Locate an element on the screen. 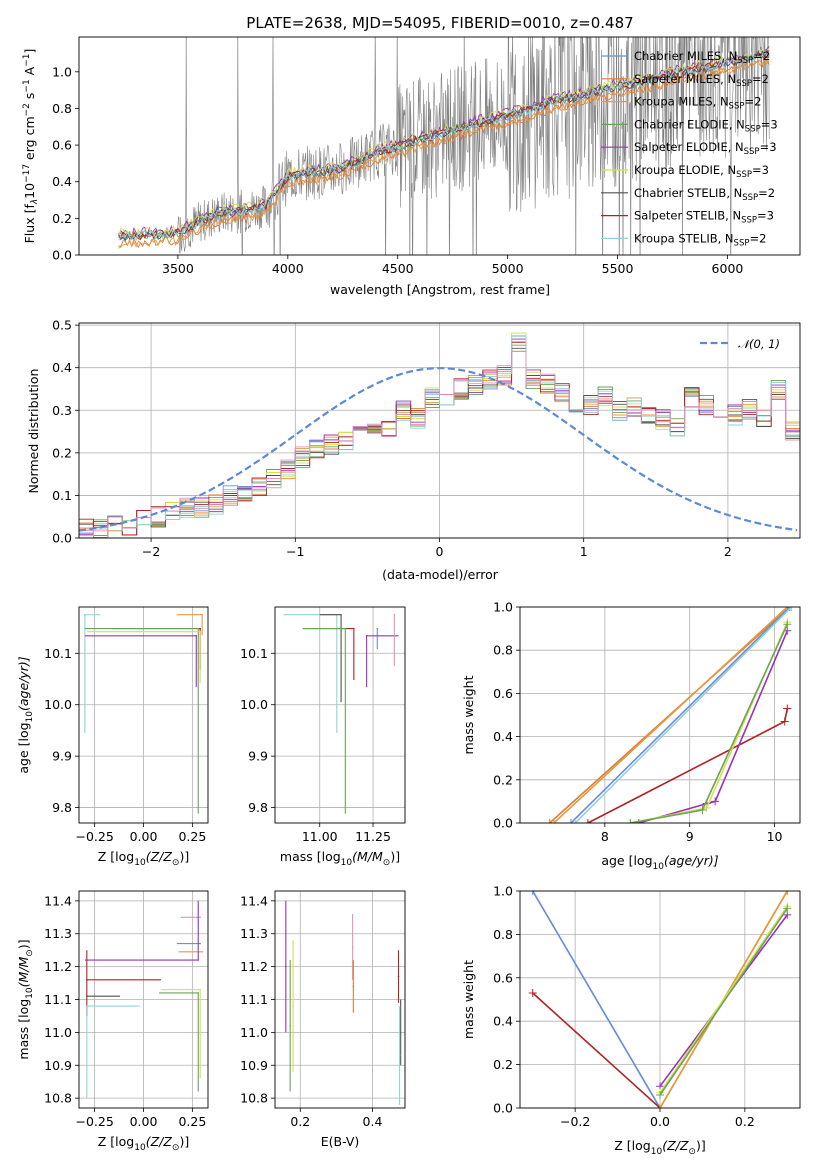  x-tick-label: 5500 is located at coordinates (618, 268).